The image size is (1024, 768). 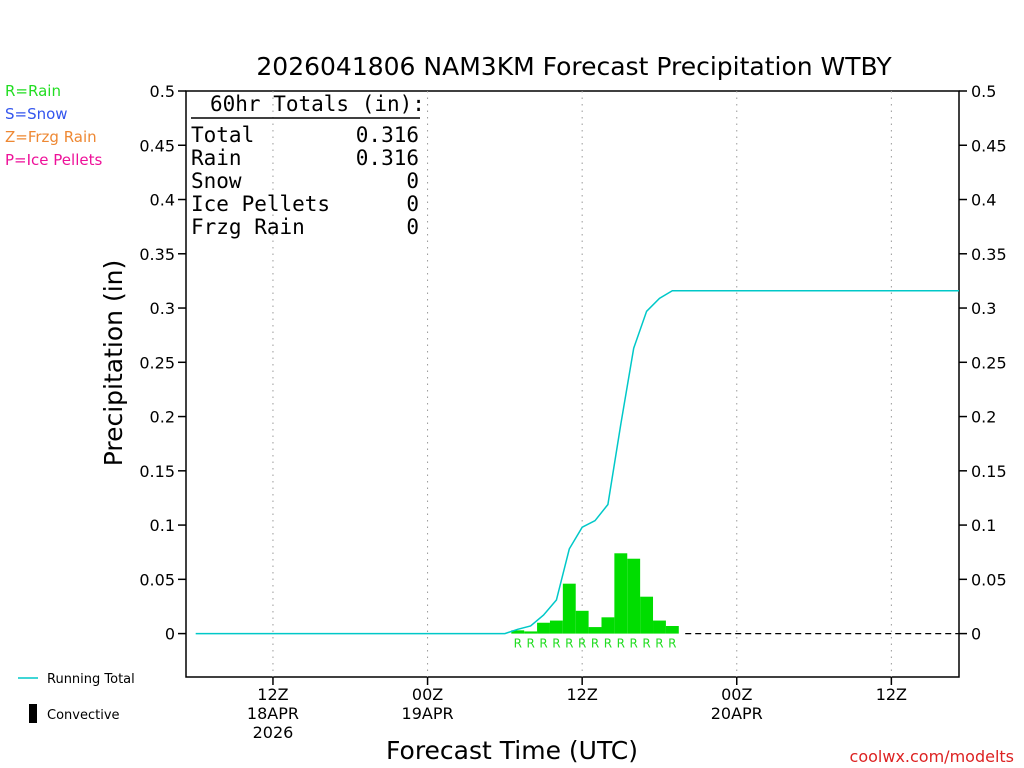 What do you see at coordinates (162, 308) in the screenshot?
I see `y-tick-label: 0.3` at bounding box center [162, 308].